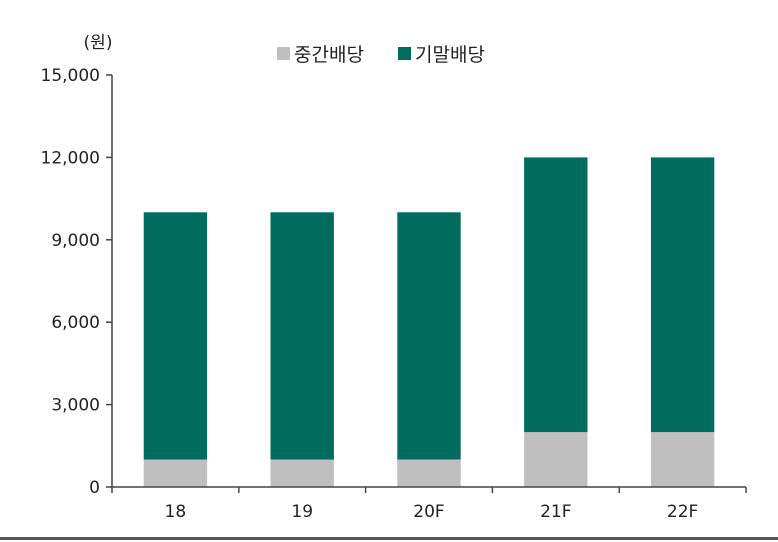  What do you see at coordinates (404, 53) in the screenshot?
I see `legend-swatch-final` at bounding box center [404, 53].